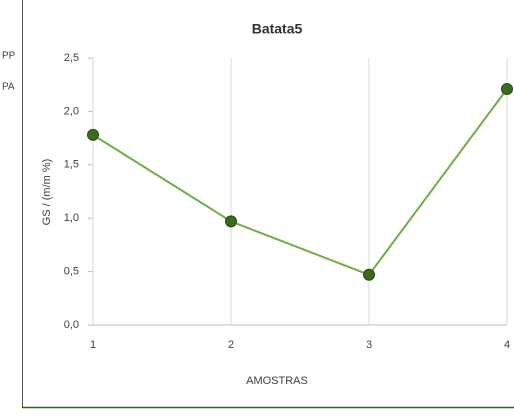  What do you see at coordinates (369, 345) in the screenshot?
I see `x-tick-label: 3` at bounding box center [369, 345].